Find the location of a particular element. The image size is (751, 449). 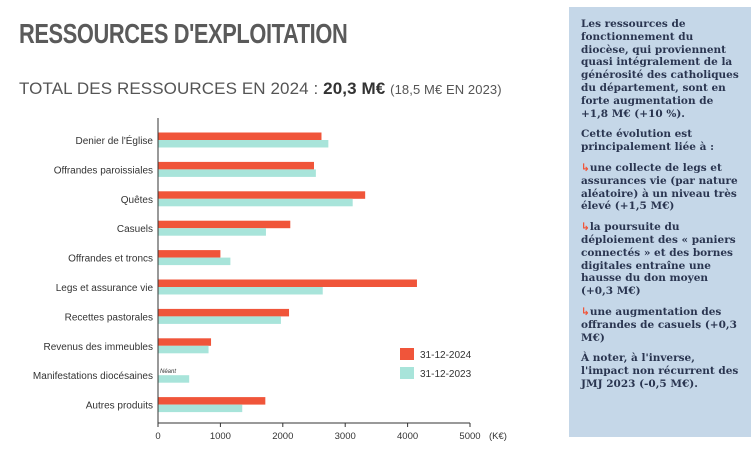

subtitle-prefix: TOTAL DES RESSOURCES EN 2024 : is located at coordinates (169, 88).